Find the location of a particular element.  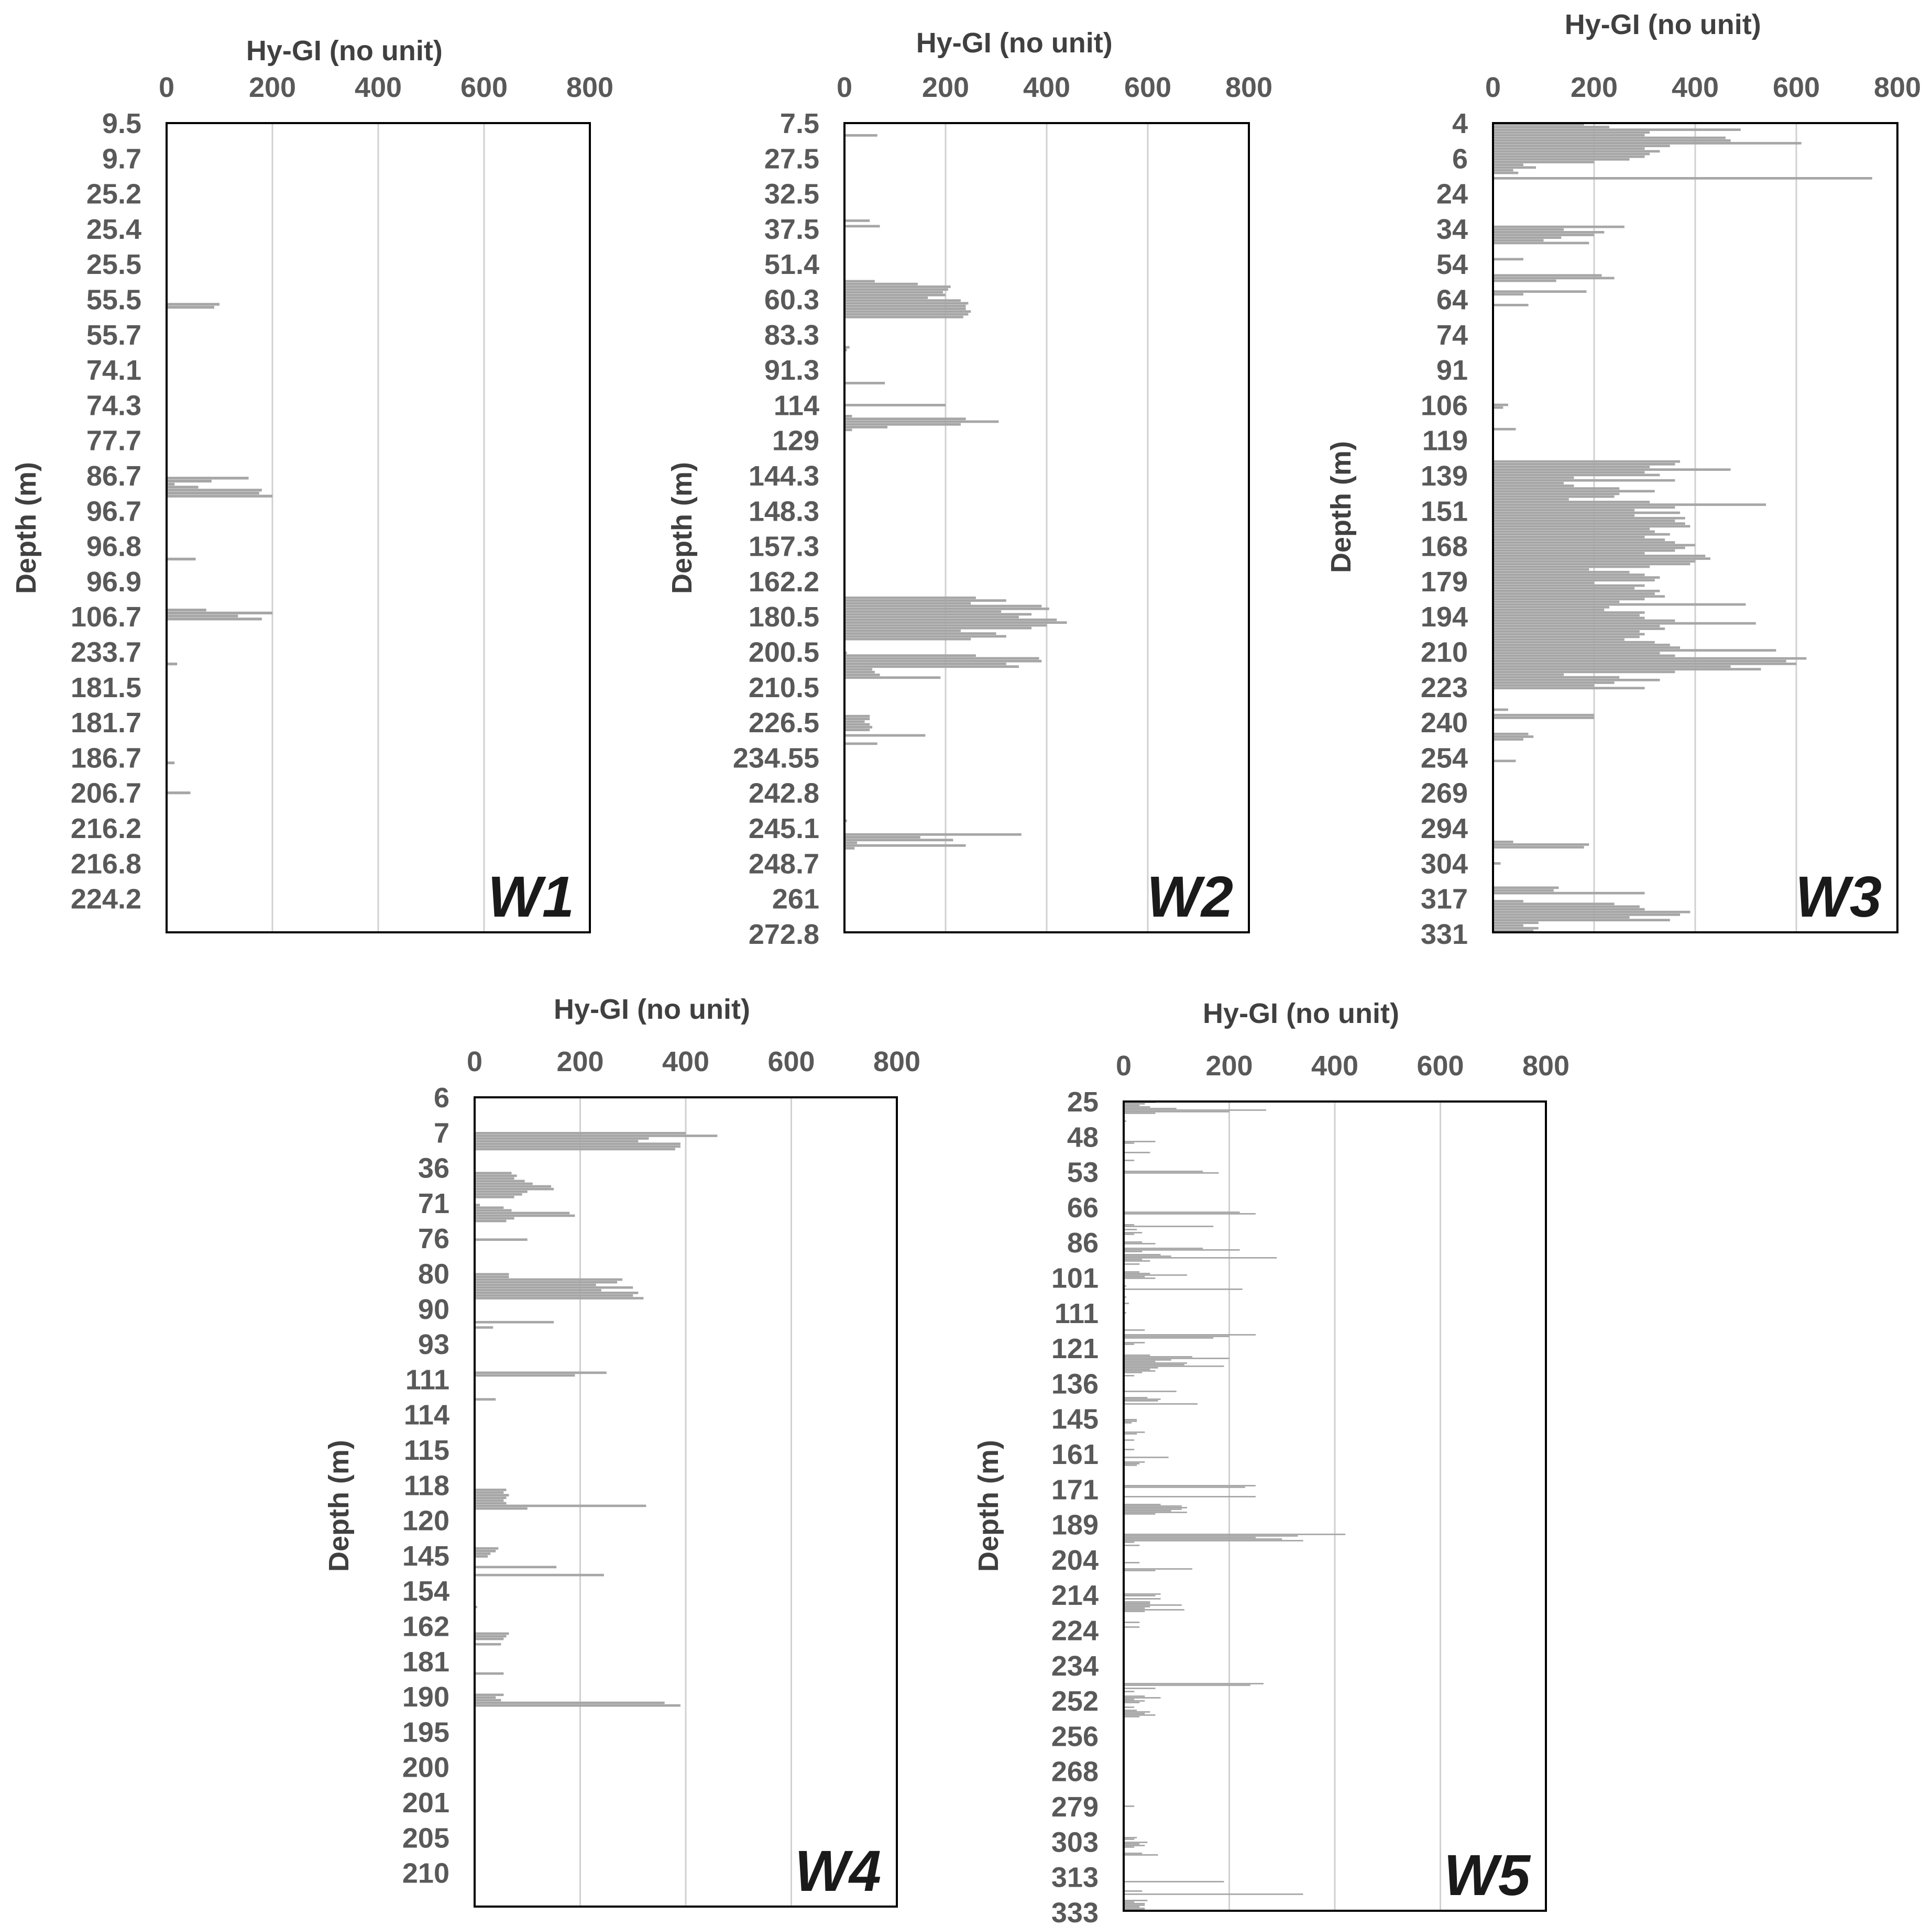

w1-y-tick-label: 233.7 is located at coordinates (106, 652).